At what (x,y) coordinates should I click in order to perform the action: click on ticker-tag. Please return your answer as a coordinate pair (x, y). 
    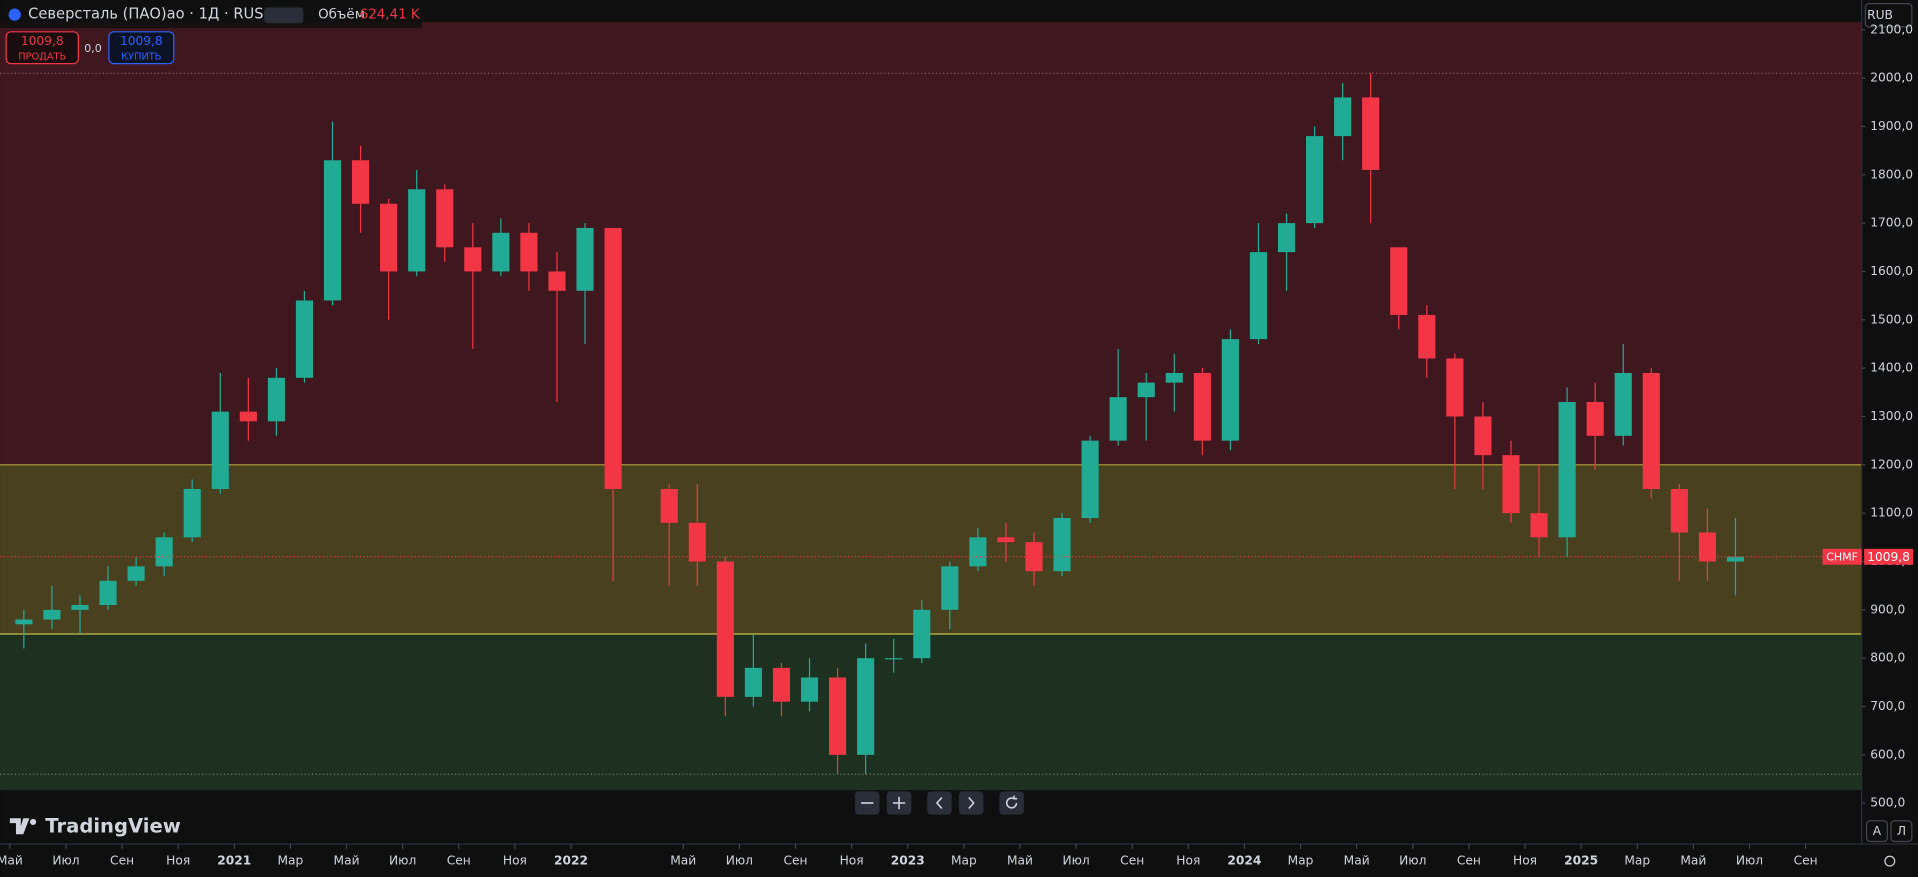
    Looking at the image, I should click on (1842, 556).